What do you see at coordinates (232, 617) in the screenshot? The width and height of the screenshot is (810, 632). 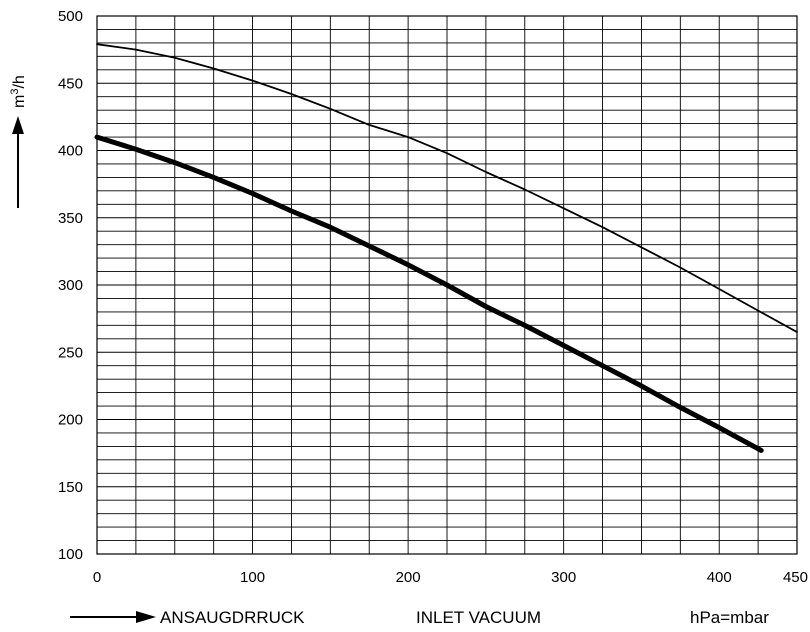 I see `ansaug-label: ANSAUGDRRUCK` at bounding box center [232, 617].